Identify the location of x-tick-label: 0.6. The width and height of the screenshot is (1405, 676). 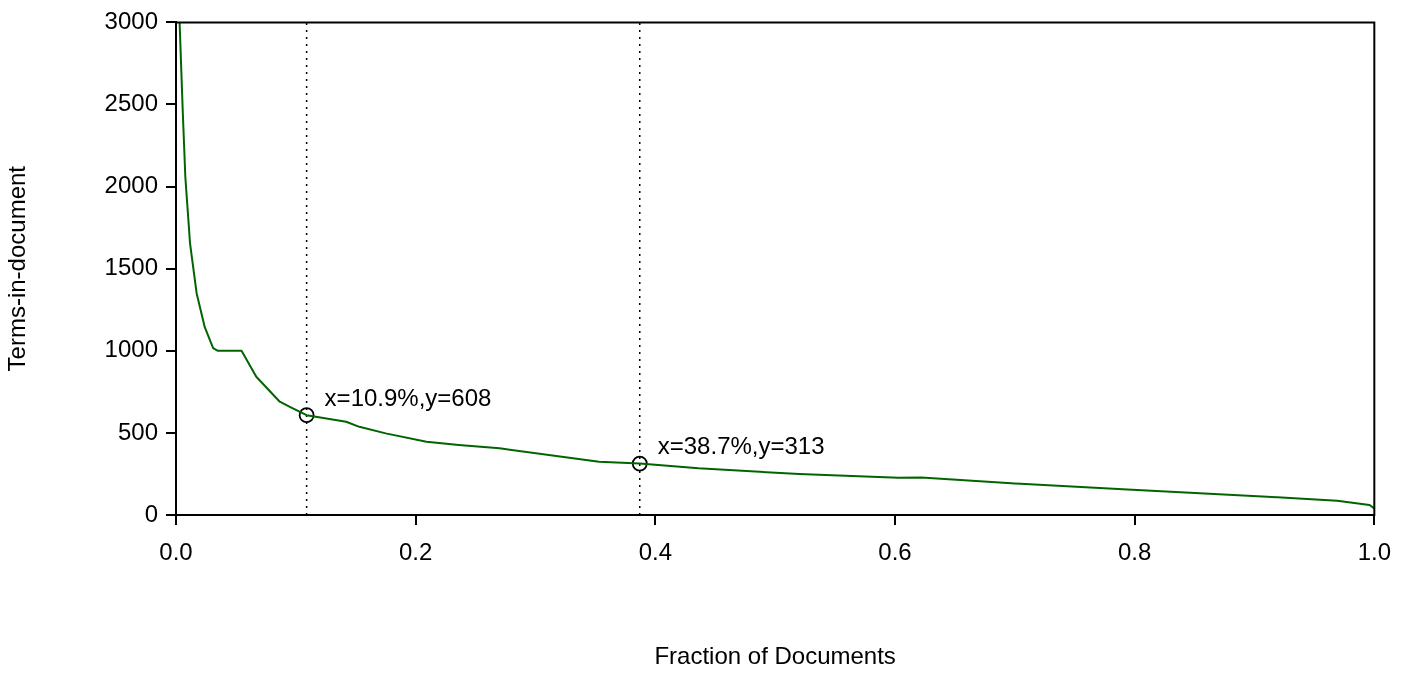
(895, 552).